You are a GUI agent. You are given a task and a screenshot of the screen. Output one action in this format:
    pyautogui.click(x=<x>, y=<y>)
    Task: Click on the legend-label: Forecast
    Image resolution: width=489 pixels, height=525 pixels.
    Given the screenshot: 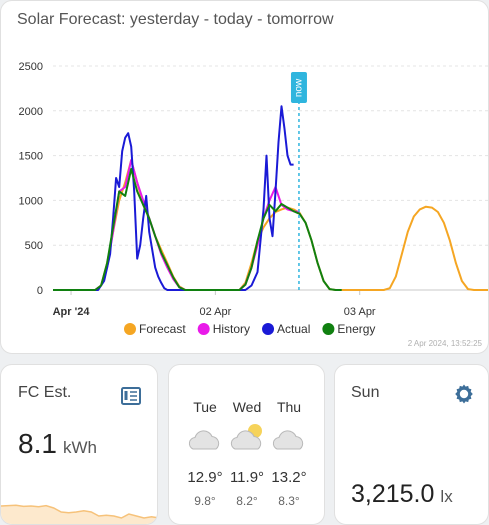 What is the action you would take?
    pyautogui.click(x=162, y=329)
    